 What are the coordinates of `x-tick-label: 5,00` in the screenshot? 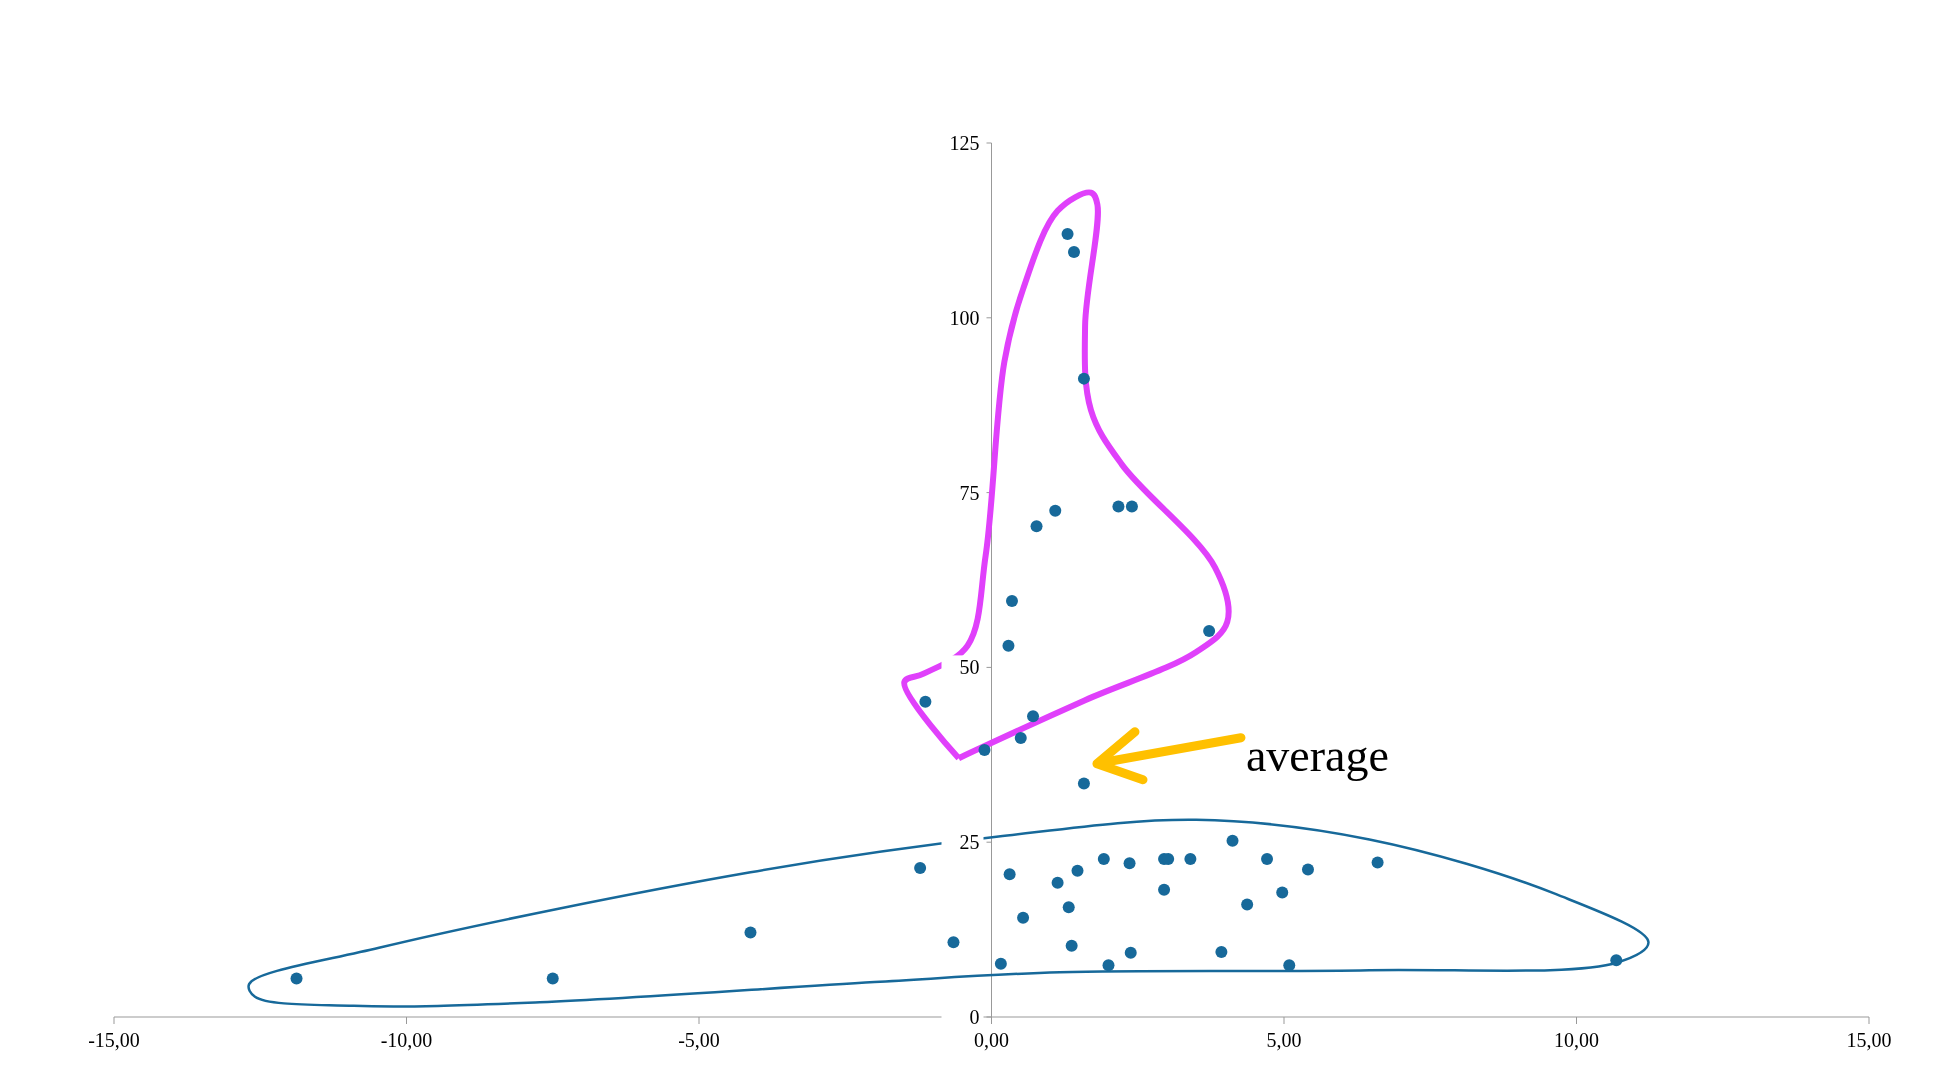 It's located at (1284, 1040).